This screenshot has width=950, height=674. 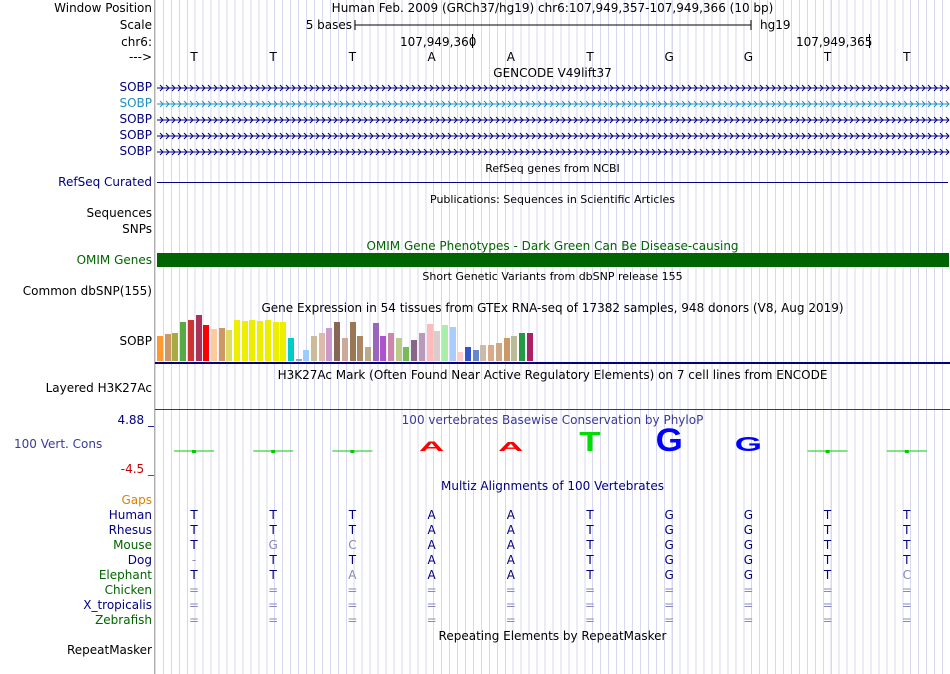 I want to click on multiz-species-label: Human, so click(x=130, y=515).